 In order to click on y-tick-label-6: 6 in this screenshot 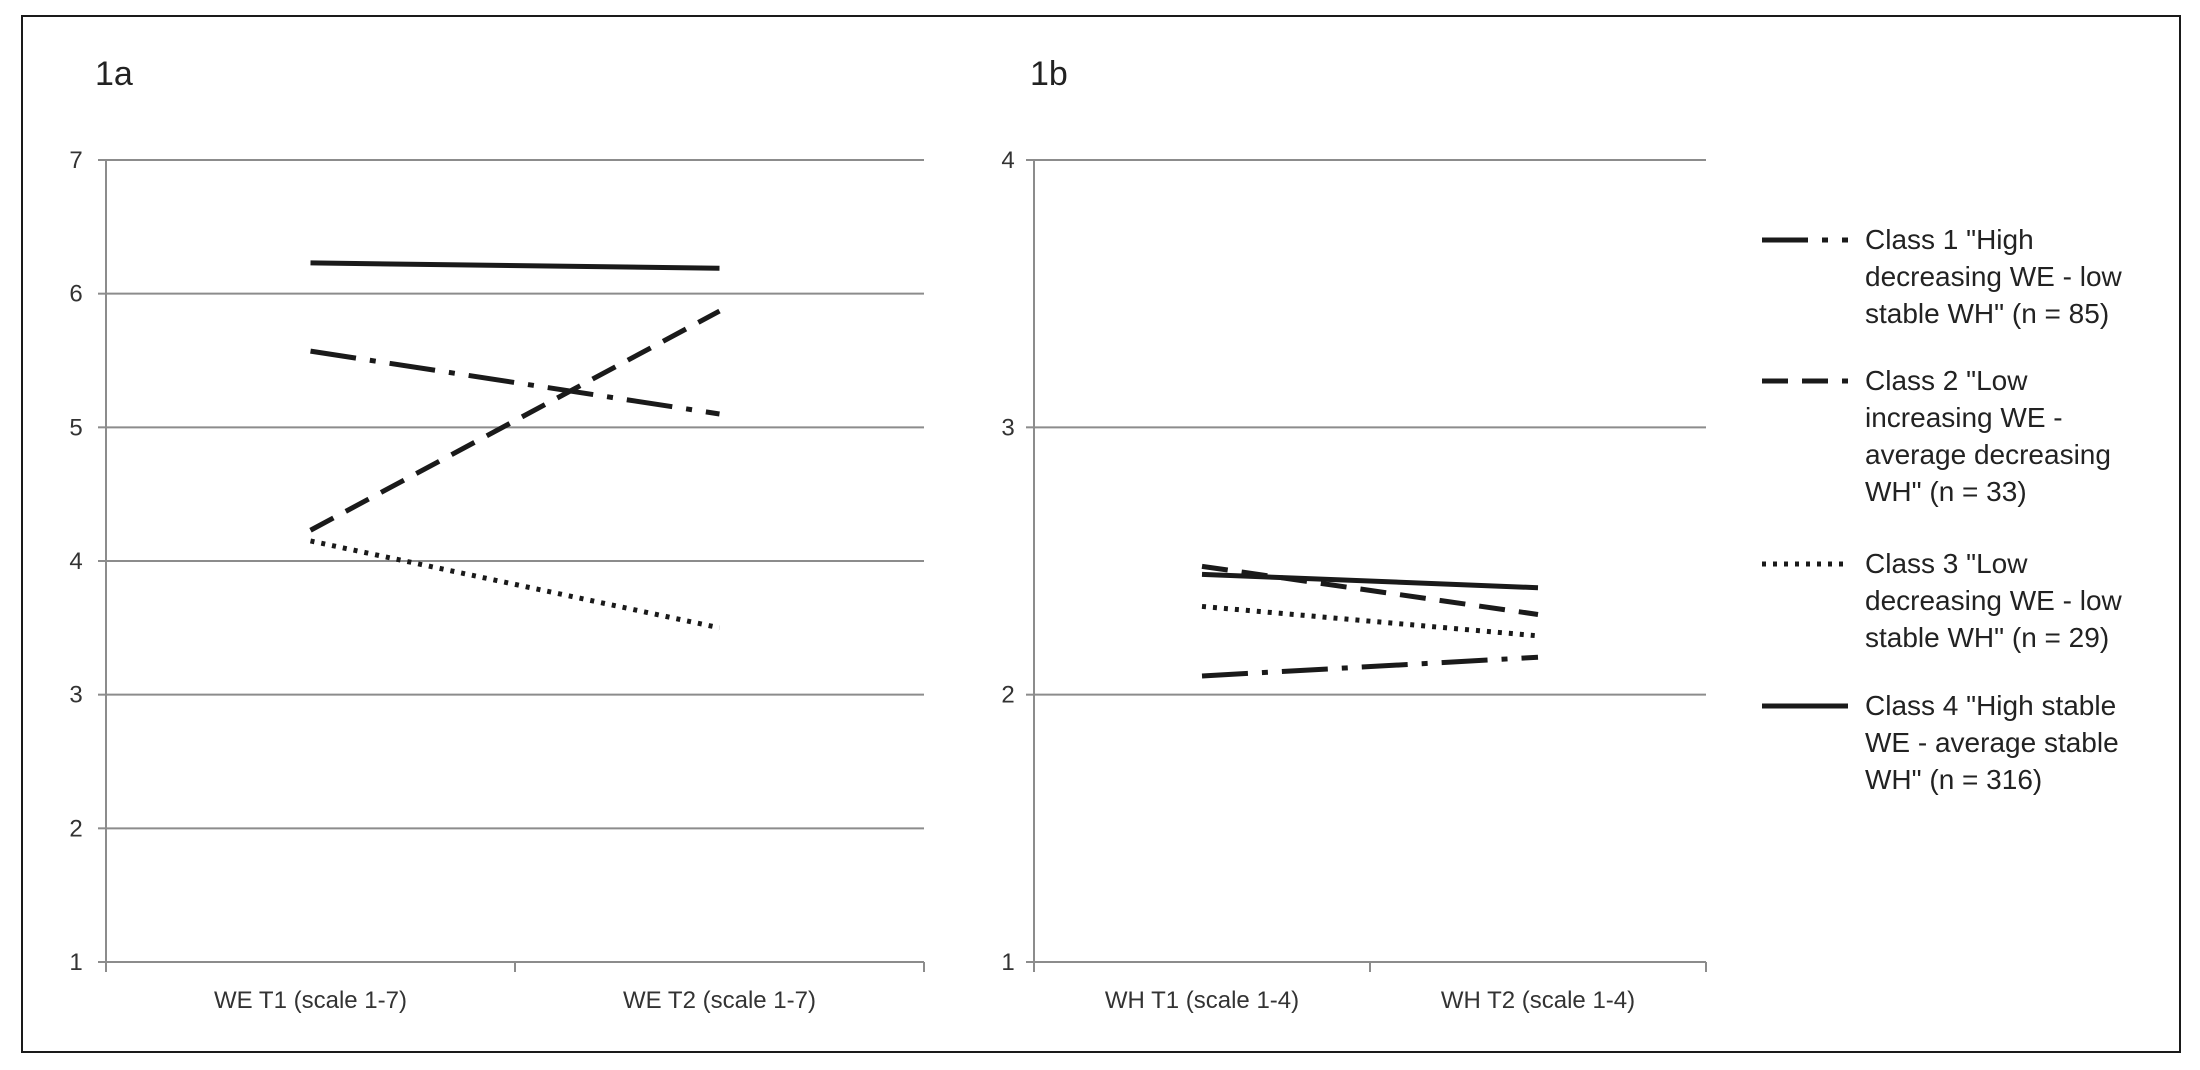, I will do `click(75, 294)`.